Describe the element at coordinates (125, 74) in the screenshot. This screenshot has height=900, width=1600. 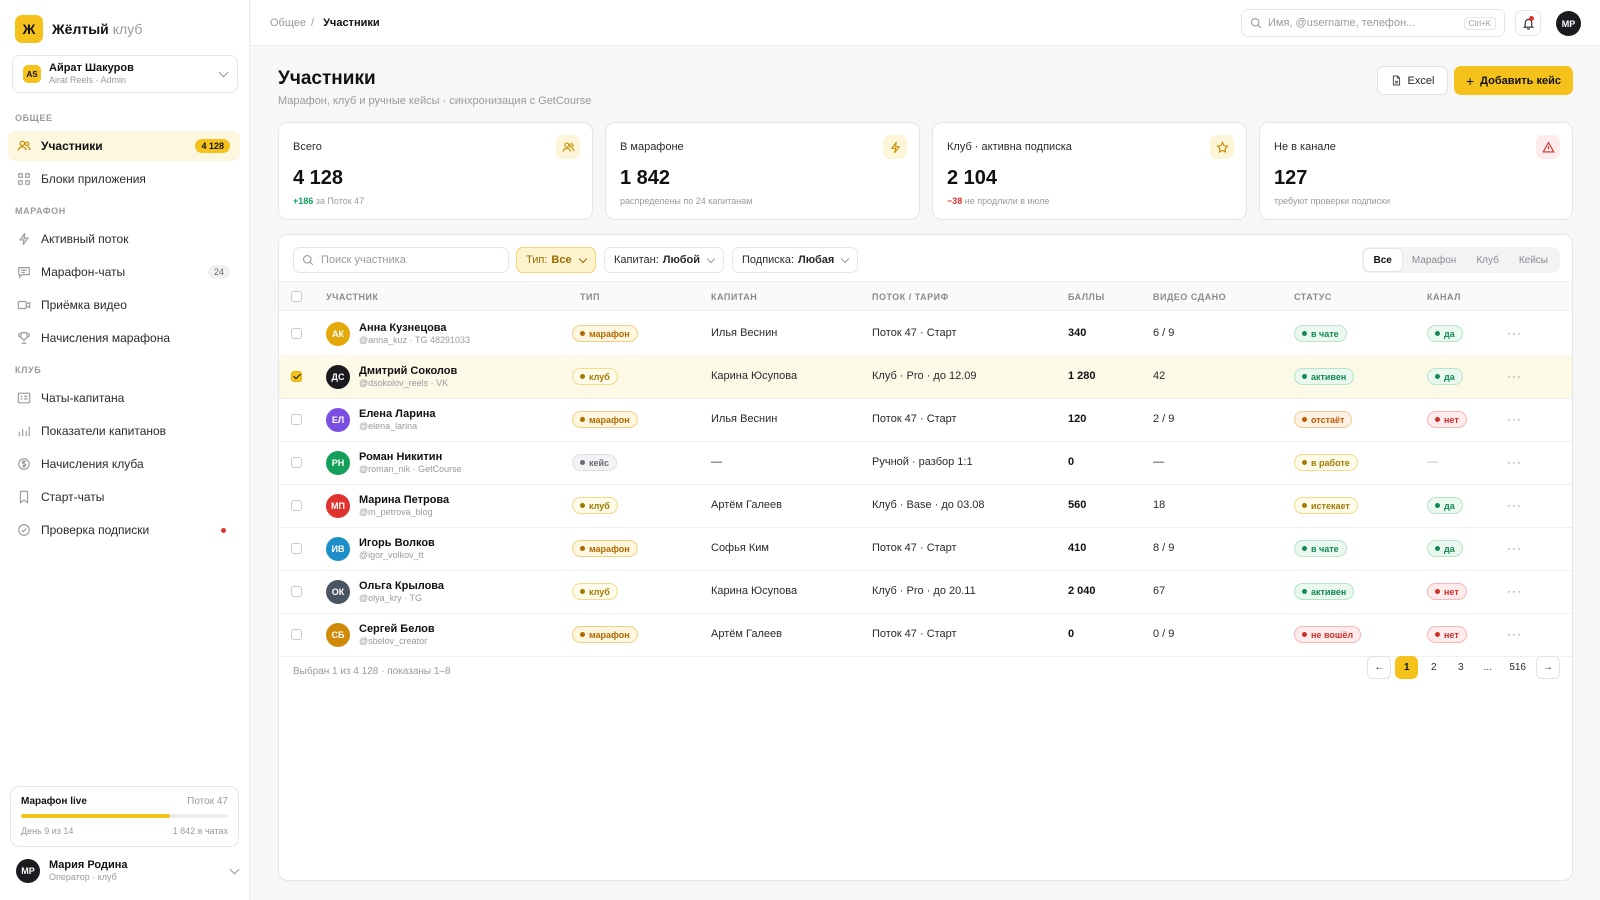
I see `workspace-switcher: AS Айрат Шакуров Airat Reels · Admin` at that location.